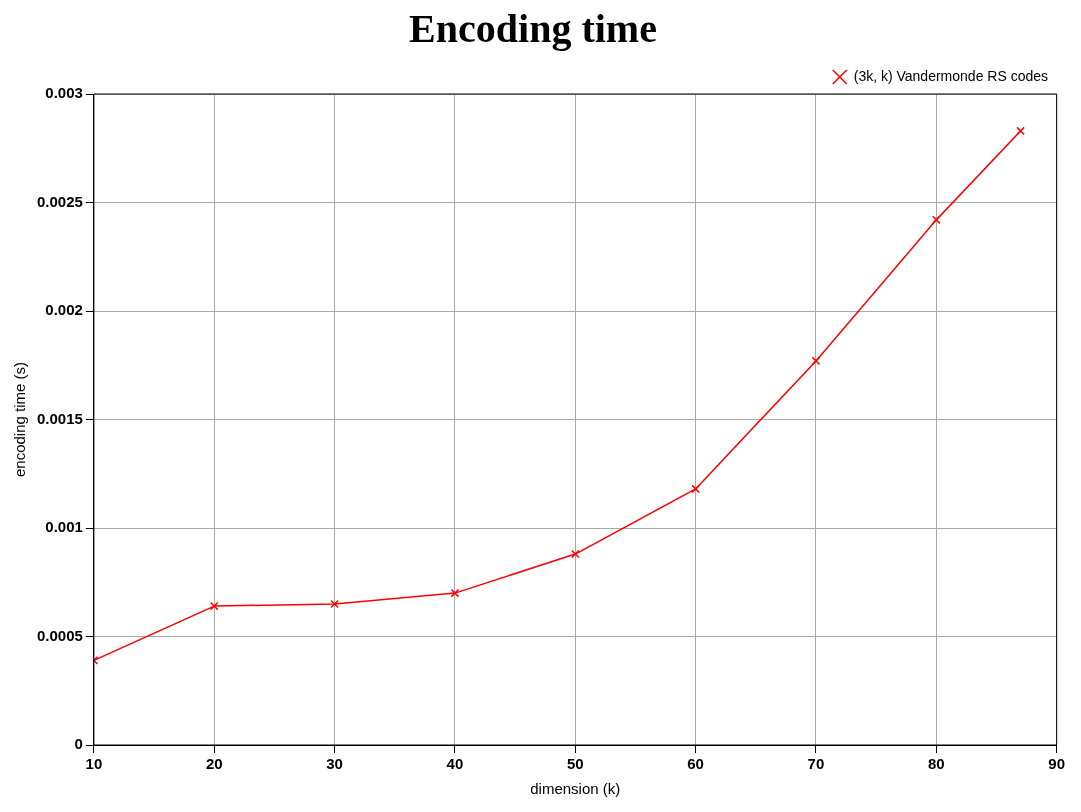  What do you see at coordinates (334, 764) in the screenshot?
I see `x-tick-label: 30` at bounding box center [334, 764].